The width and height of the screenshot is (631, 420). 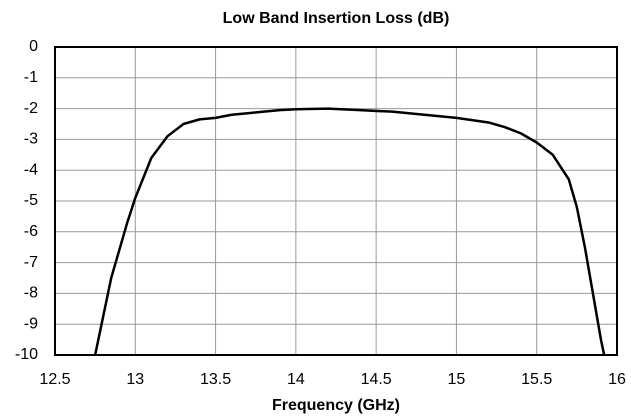 What do you see at coordinates (31, 200) in the screenshot?
I see `y-tick-label: -5` at bounding box center [31, 200].